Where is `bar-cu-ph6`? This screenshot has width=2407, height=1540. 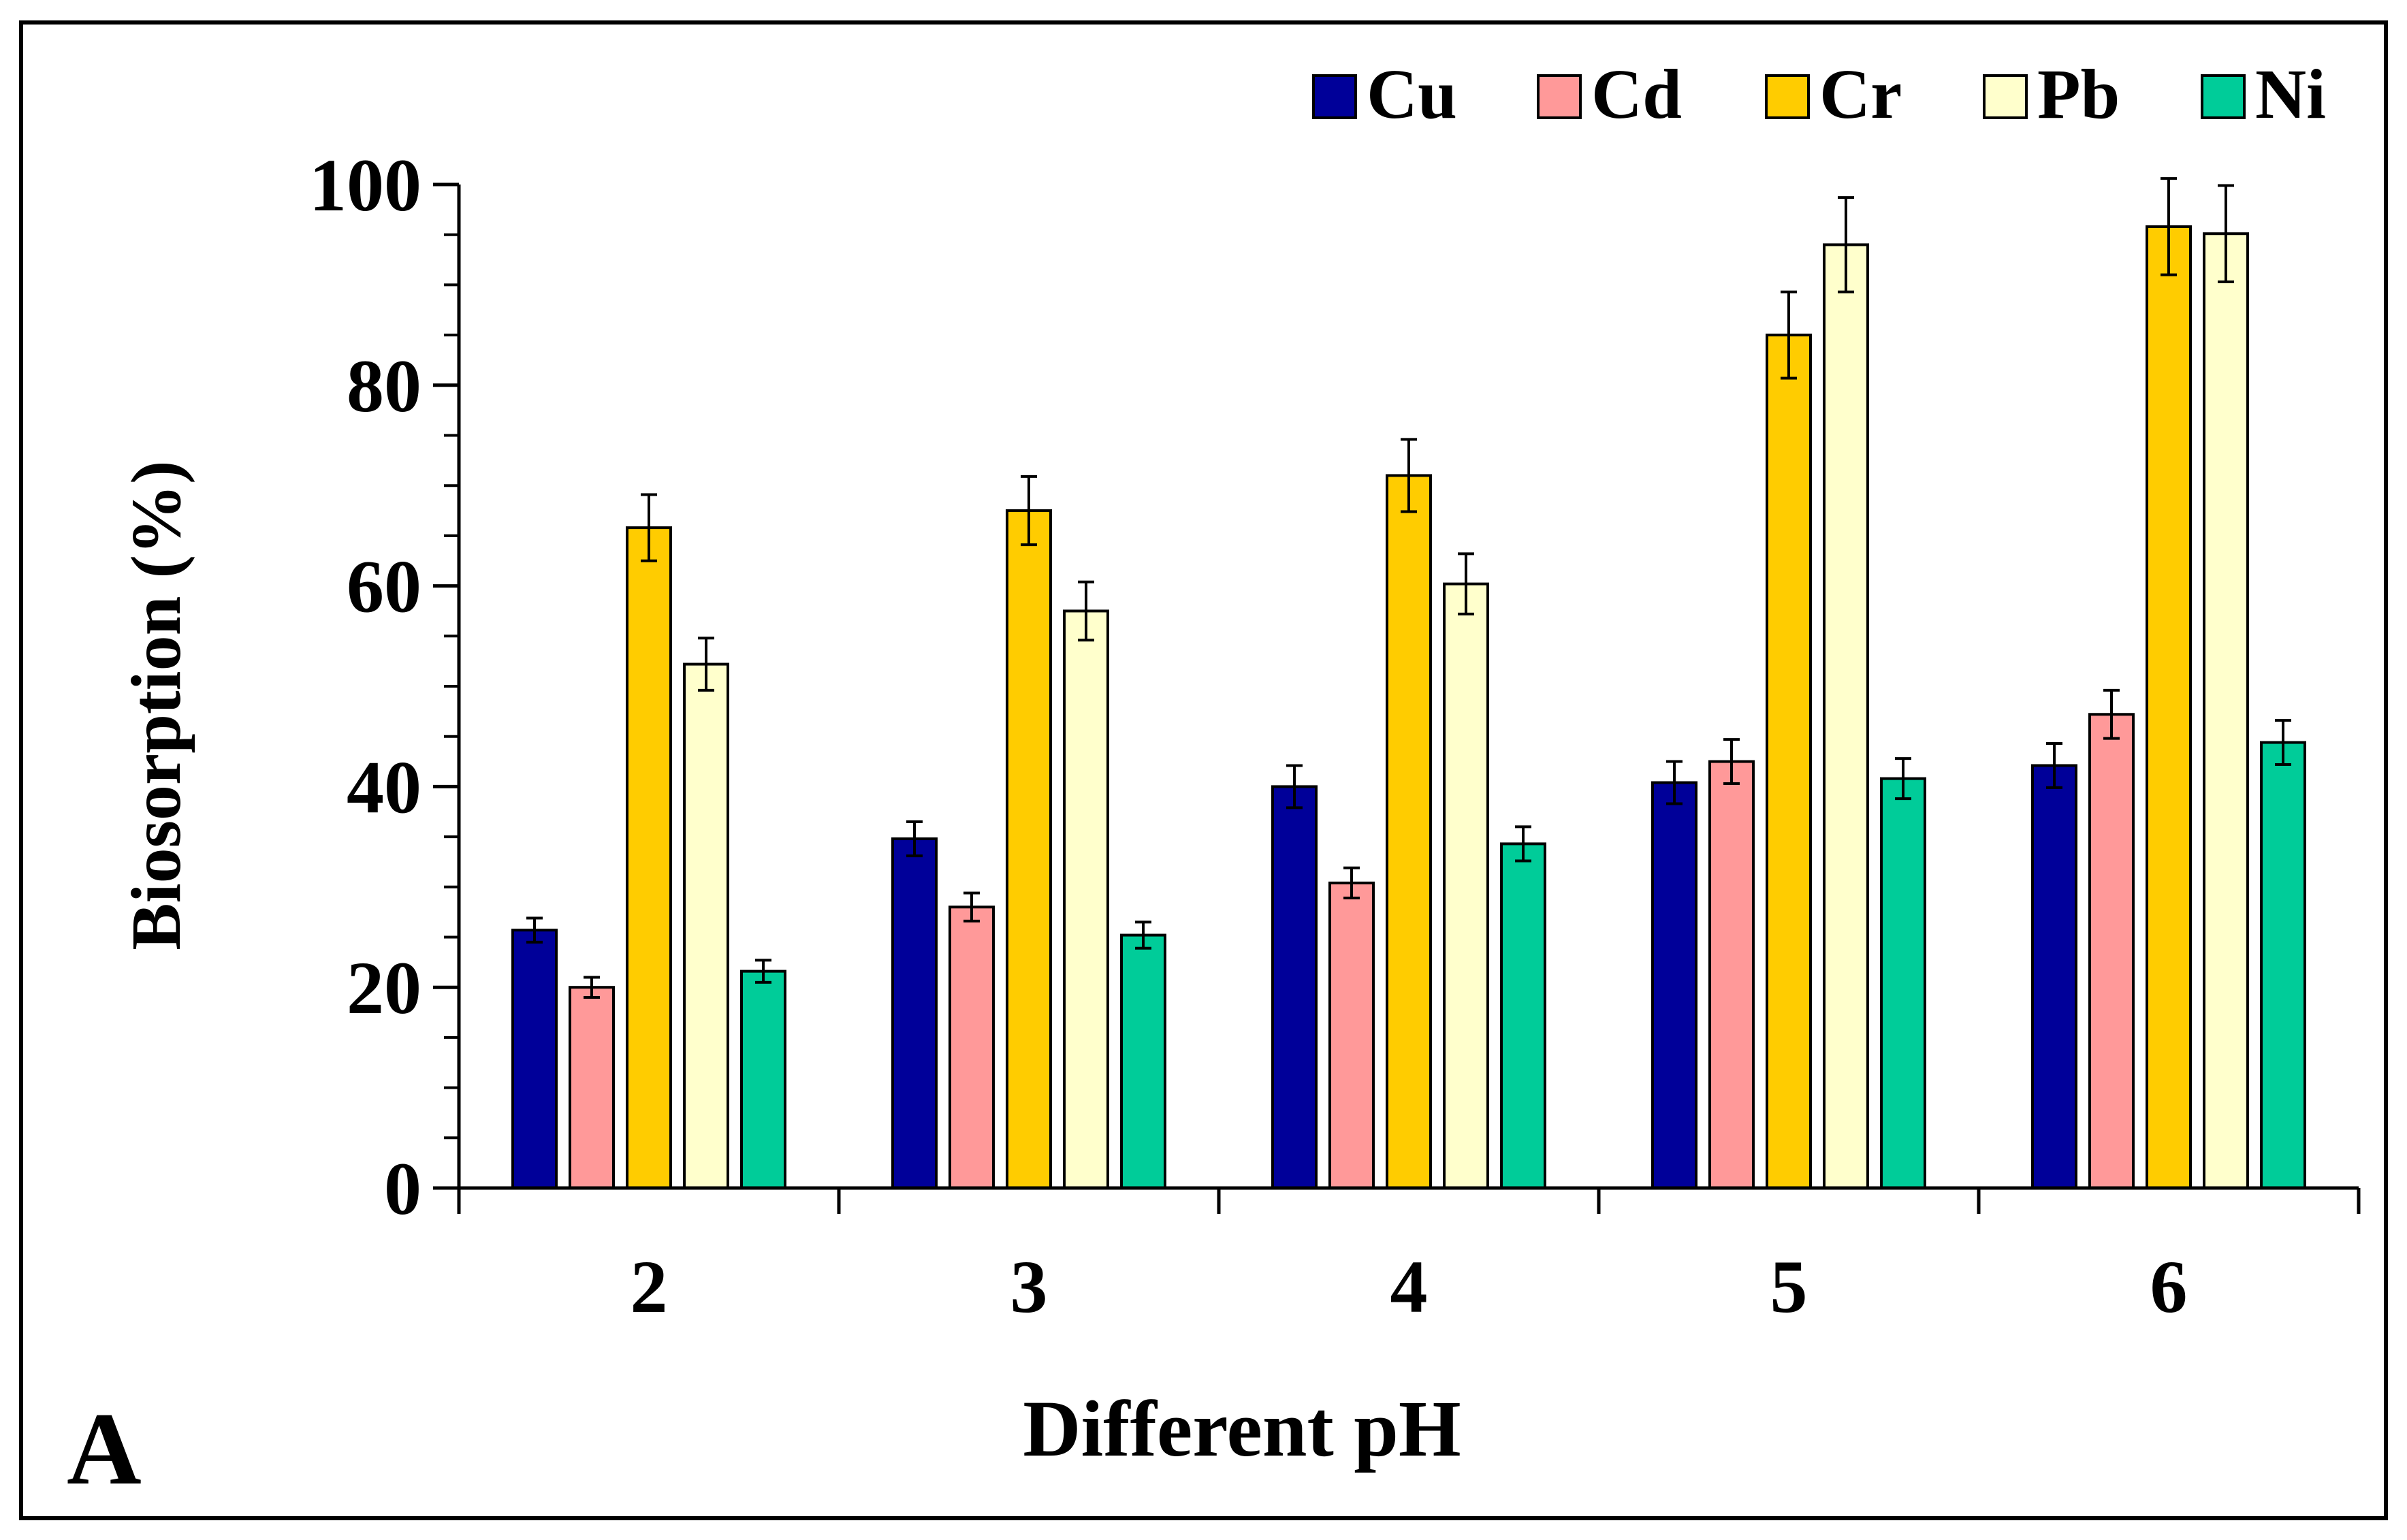 bar-cu-ph6 is located at coordinates (2054, 977).